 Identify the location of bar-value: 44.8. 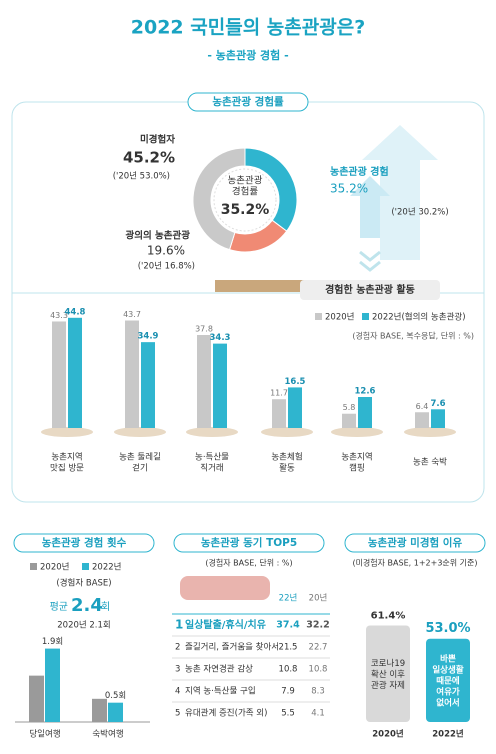
(75, 312).